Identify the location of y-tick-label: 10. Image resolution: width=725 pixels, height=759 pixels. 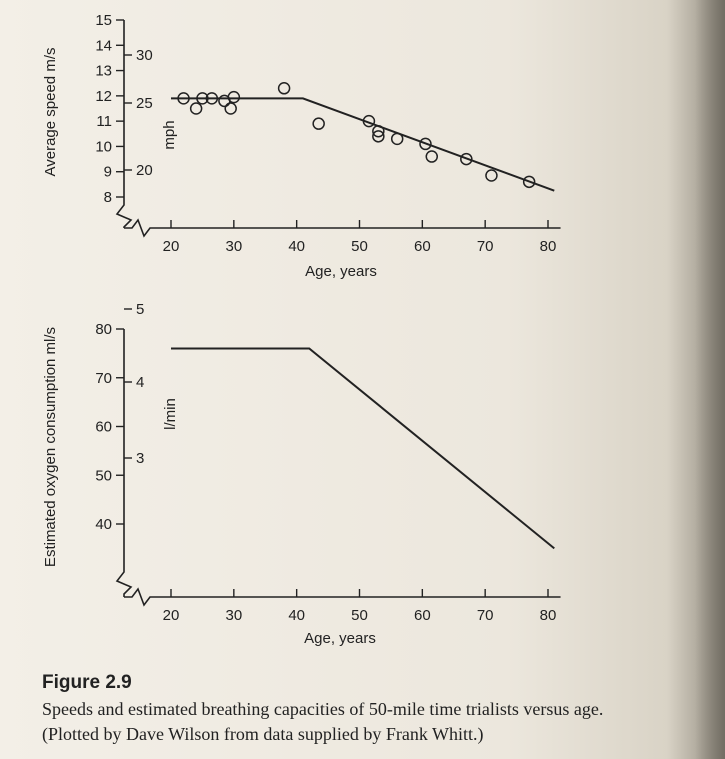
(103, 146).